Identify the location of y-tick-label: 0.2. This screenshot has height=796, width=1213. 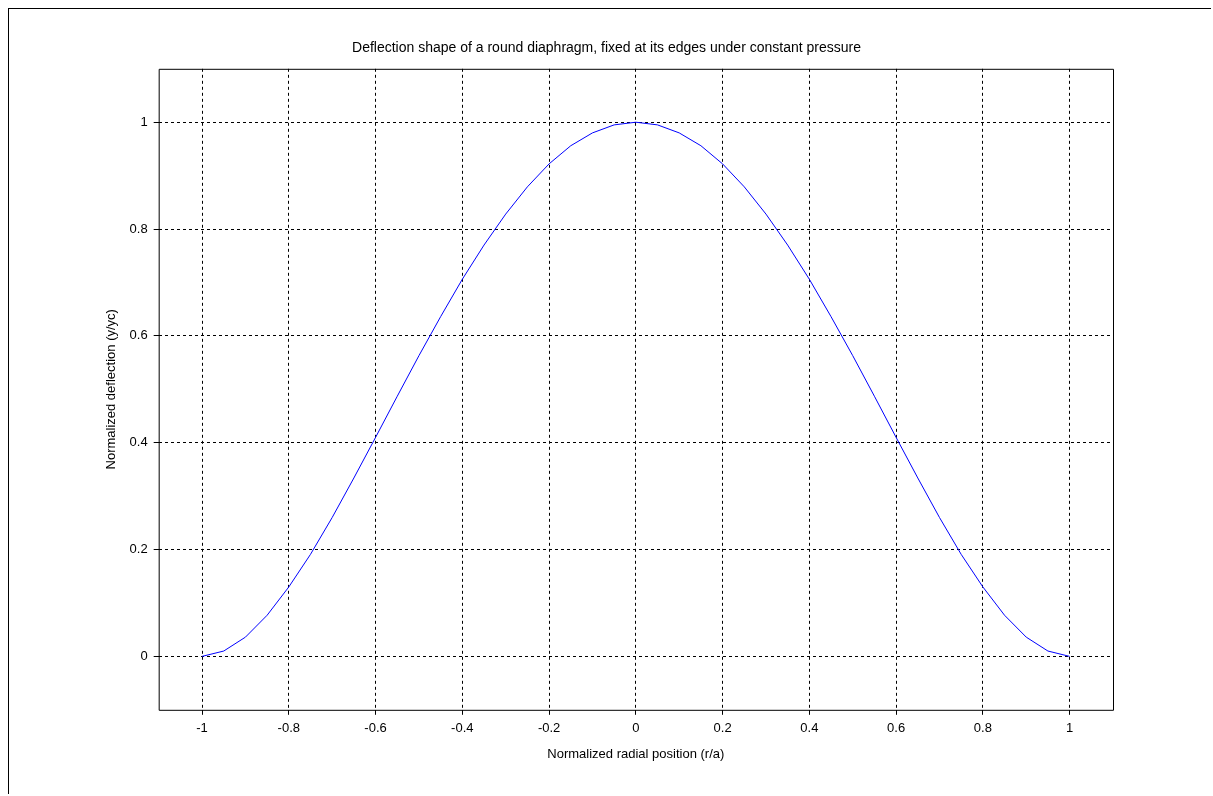
(138, 549).